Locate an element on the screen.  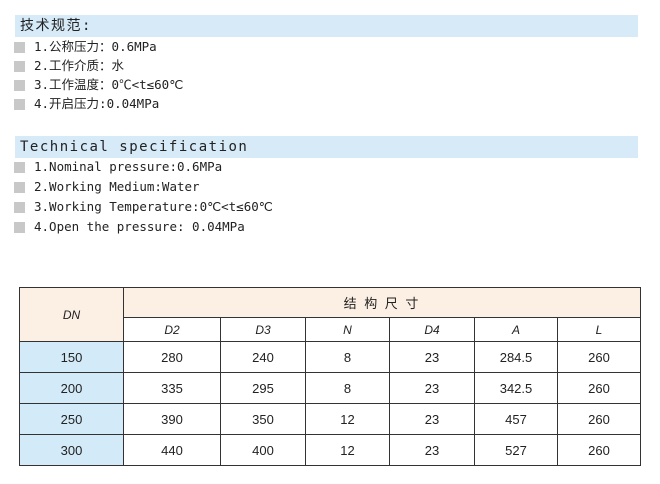
table-row: 250 390 350 12 23 457 260 is located at coordinates (330, 419).